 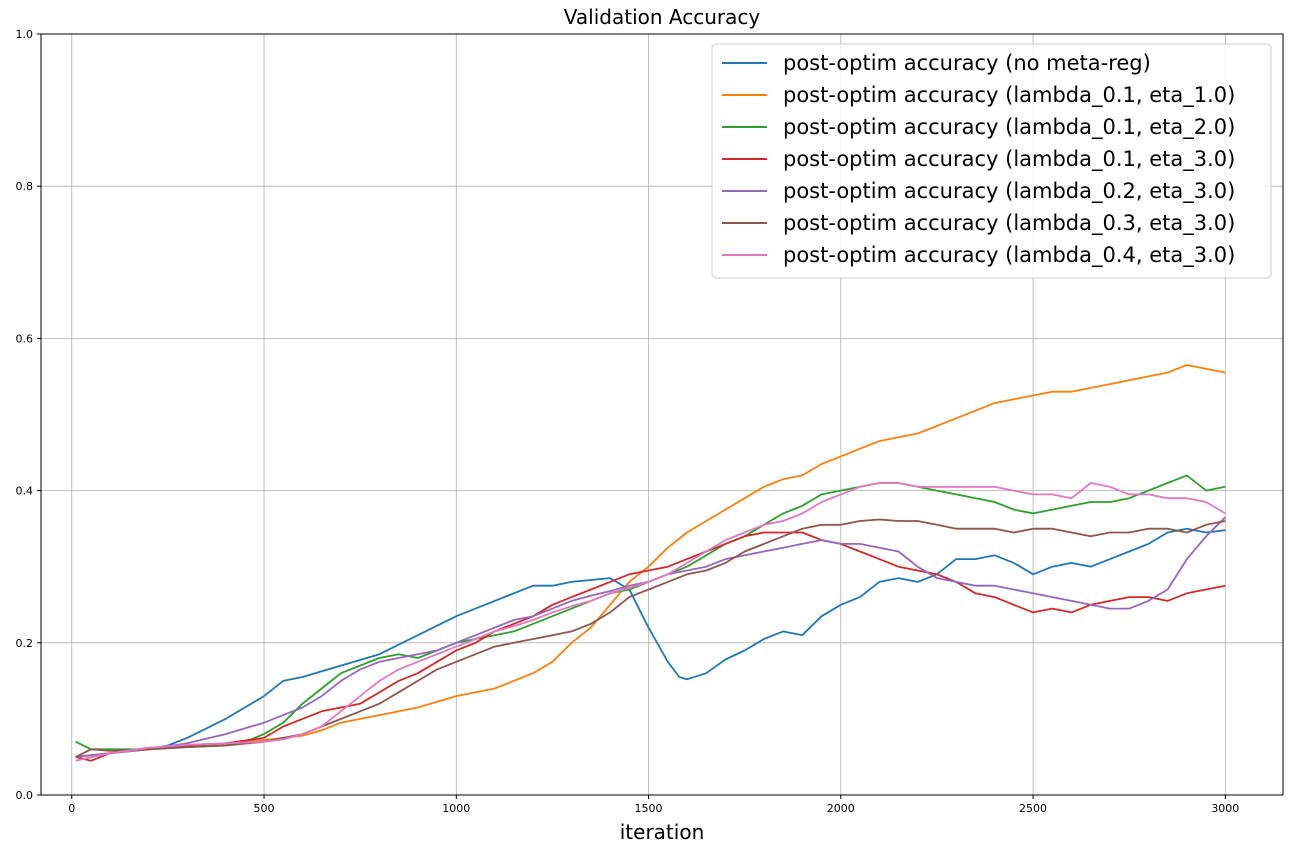 What do you see at coordinates (662, 832) in the screenshot?
I see `x-axis-label: iteration` at bounding box center [662, 832].